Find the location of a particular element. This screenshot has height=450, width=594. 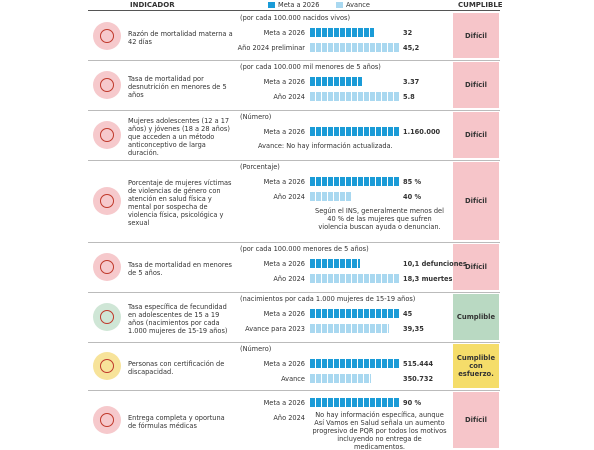

item-label: Avance para 2023 is located at coordinates (275, 329).